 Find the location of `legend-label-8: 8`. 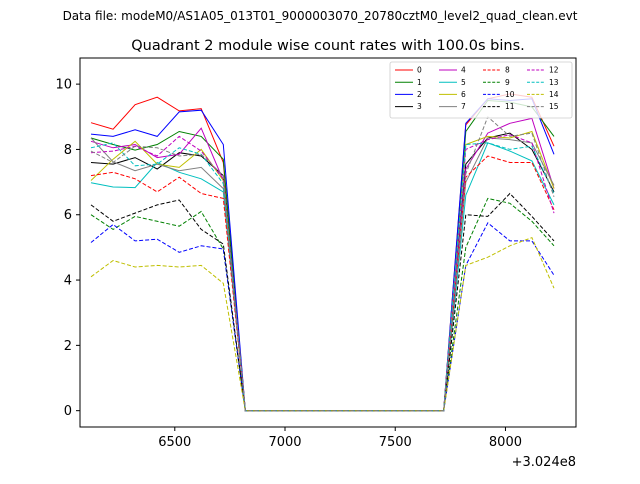

legend-label-8: 8 is located at coordinates (507, 70).